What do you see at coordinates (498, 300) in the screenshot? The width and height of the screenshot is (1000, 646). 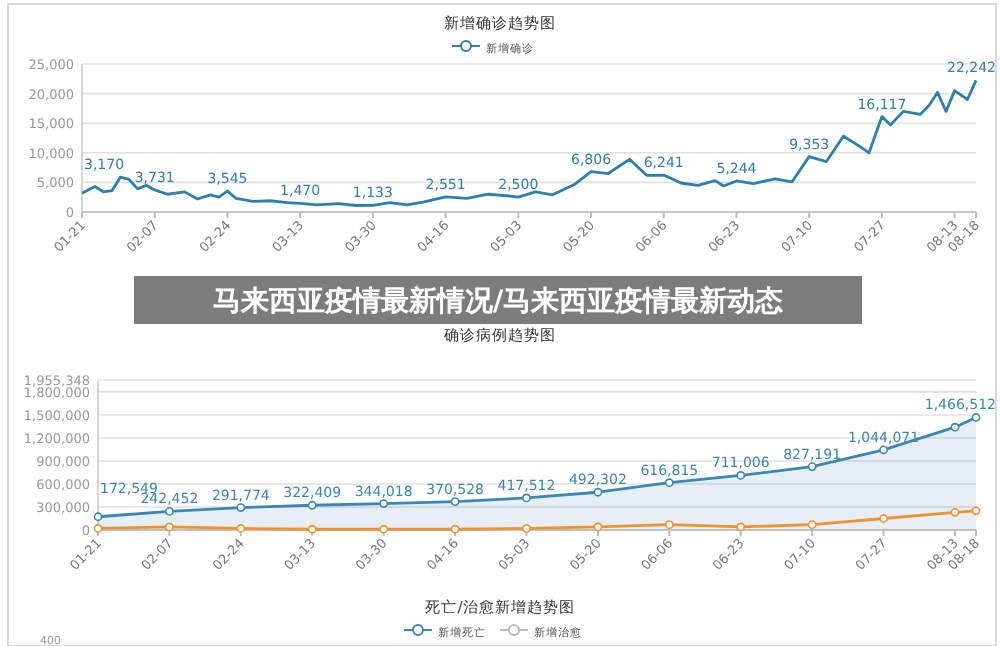 I see `banner: 马来西亚疫情最新情况/马来西亚疫情最新动态` at bounding box center [498, 300].